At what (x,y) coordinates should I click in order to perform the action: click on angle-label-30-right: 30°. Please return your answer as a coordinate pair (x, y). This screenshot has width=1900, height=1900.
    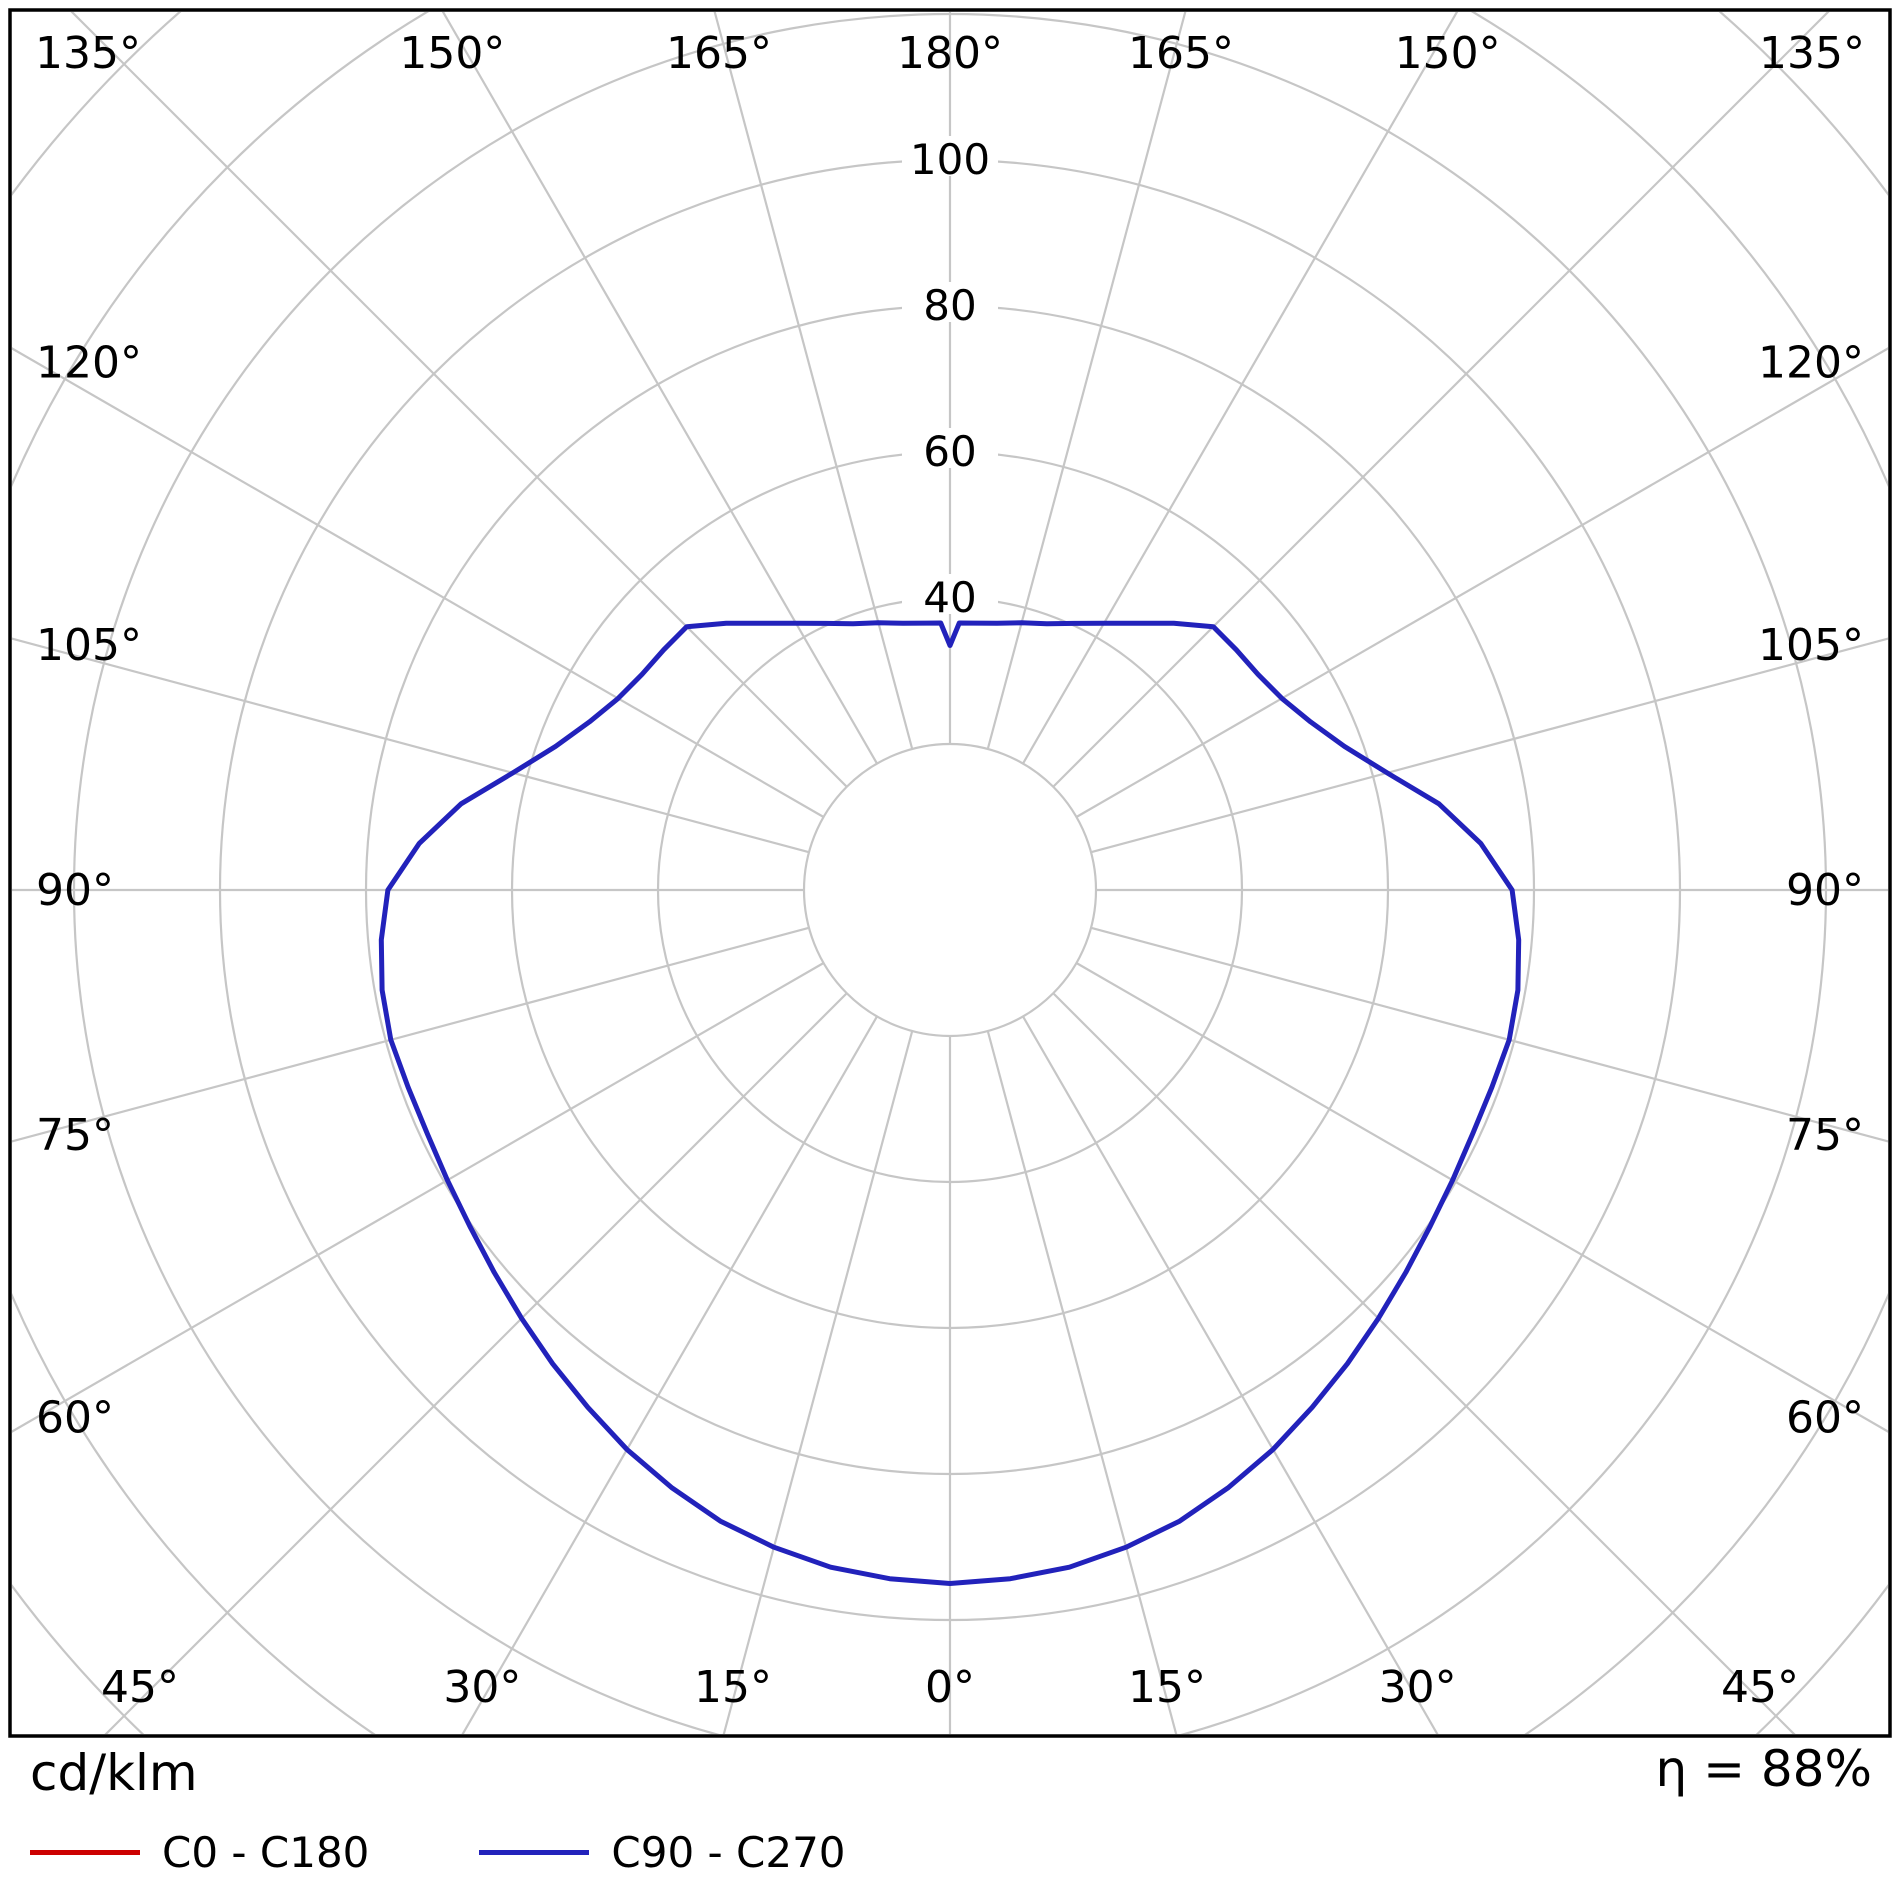
    Looking at the image, I should click on (1418, 1687).